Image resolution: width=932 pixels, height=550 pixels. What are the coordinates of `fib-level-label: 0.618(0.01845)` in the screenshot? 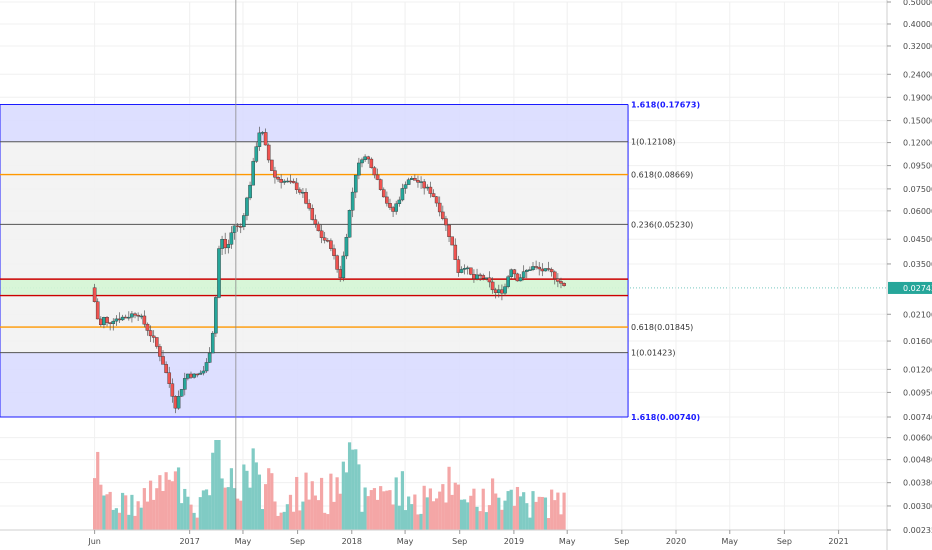 It's located at (662, 327).